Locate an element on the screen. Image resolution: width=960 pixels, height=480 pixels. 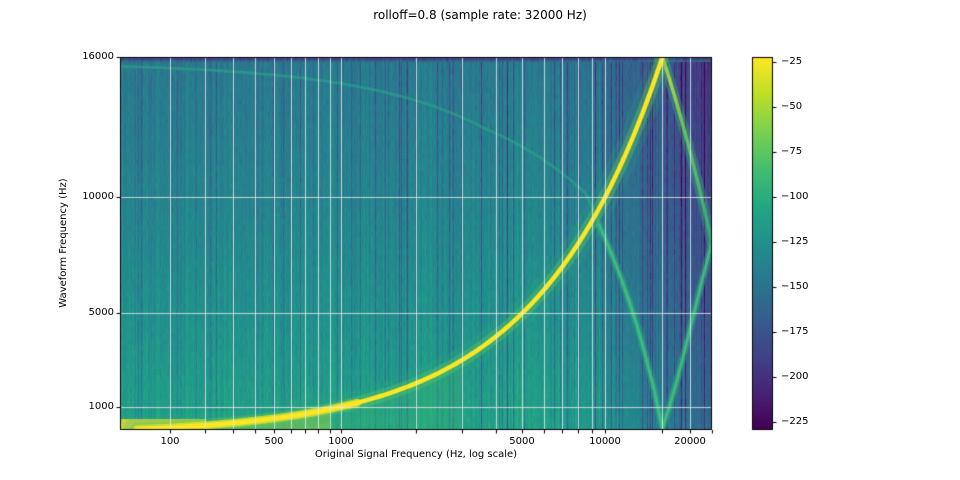
x-tick-label: 5000 is located at coordinates (522, 441).